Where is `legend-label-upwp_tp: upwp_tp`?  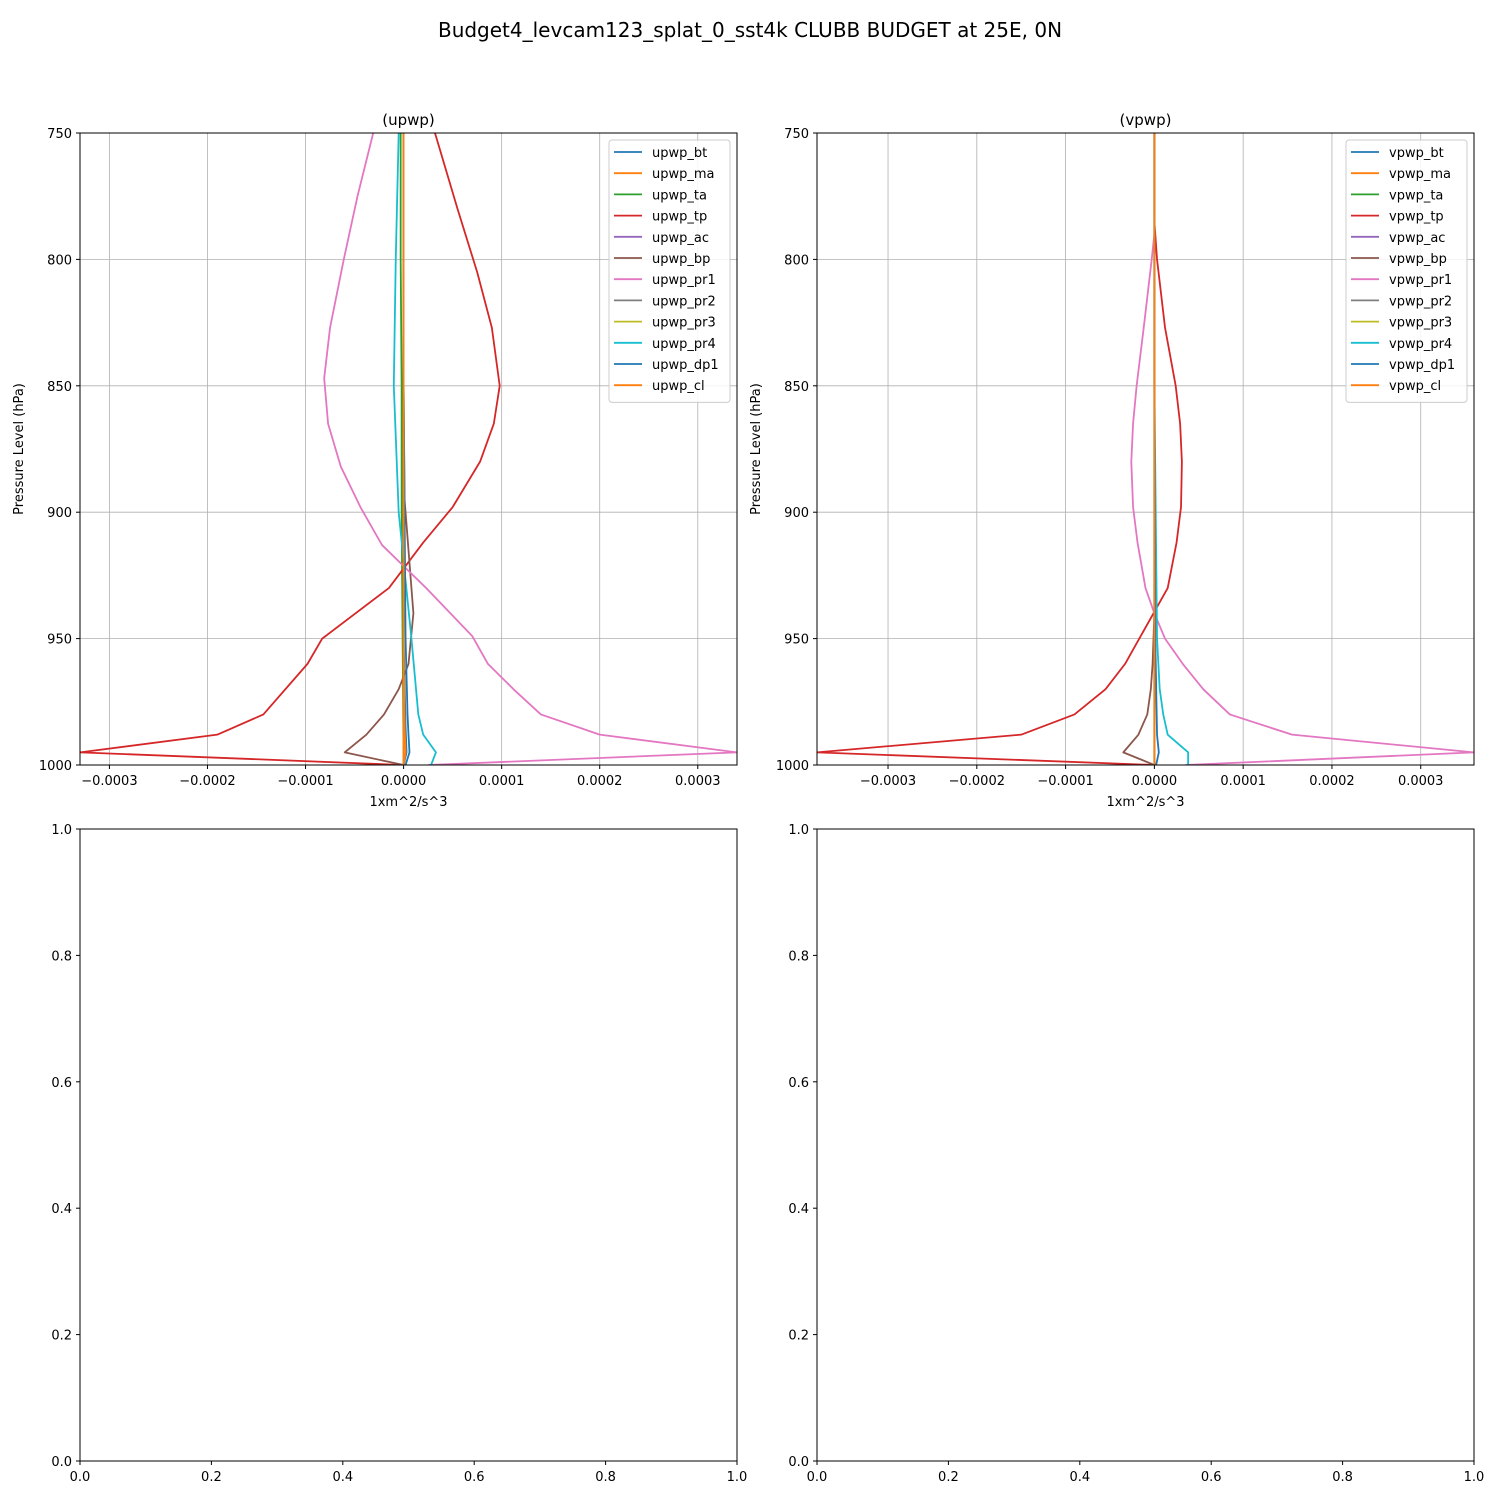 legend-label-upwp_tp: upwp_tp is located at coordinates (679, 217).